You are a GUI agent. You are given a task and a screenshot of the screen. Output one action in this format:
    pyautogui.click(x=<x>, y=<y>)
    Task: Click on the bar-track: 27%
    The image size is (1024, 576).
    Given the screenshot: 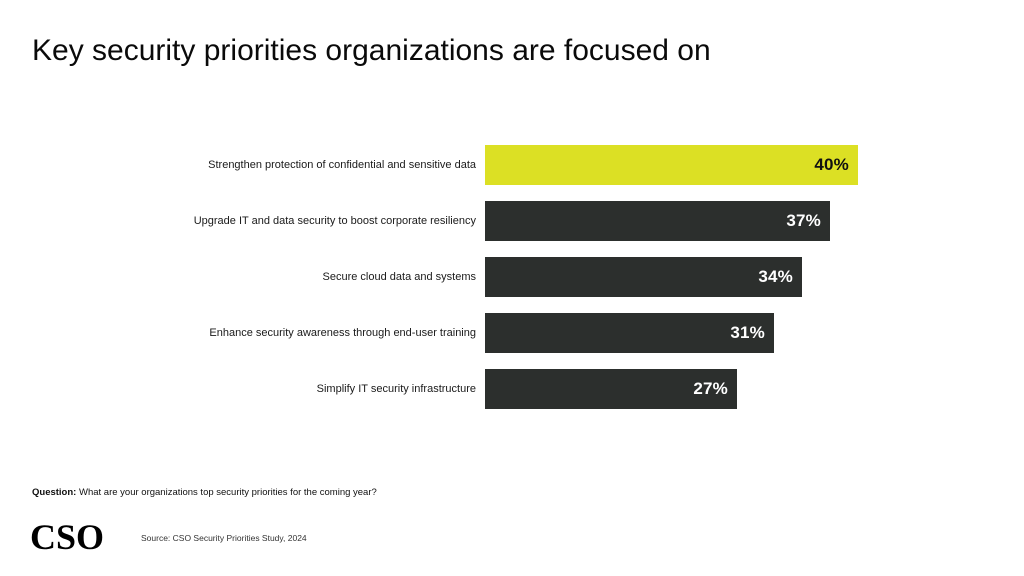 What is the action you would take?
    pyautogui.click(x=754, y=389)
    